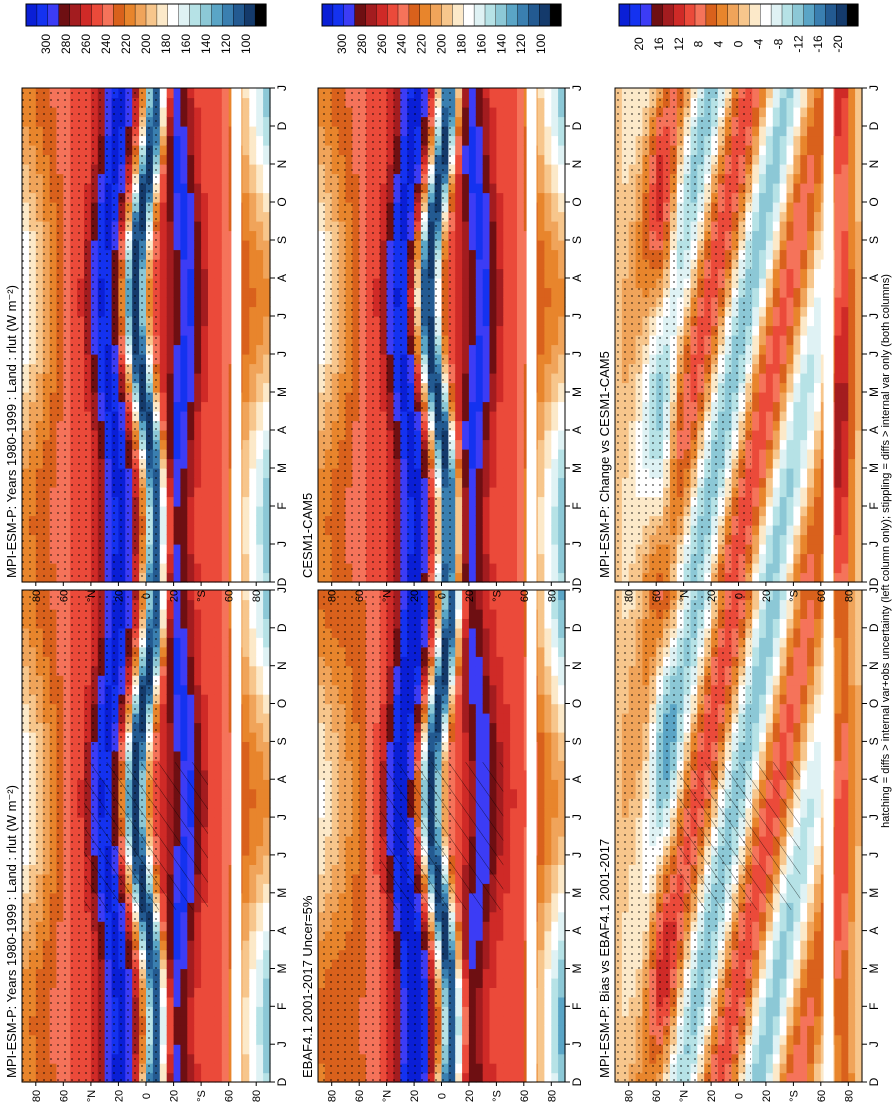  Describe the element at coordinates (249, 15) in the screenshot. I see `colorbar-swatch` at that location.